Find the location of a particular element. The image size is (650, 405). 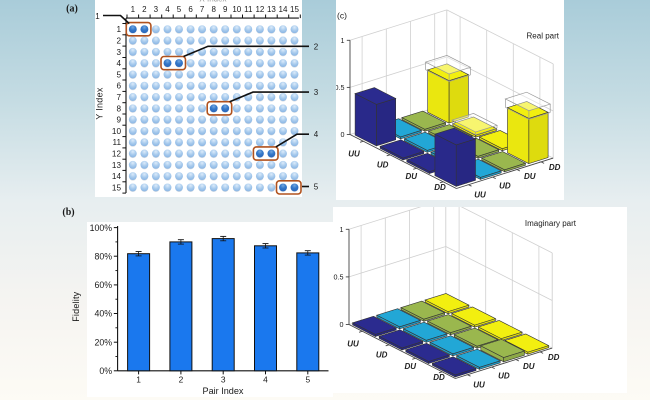

svg-text: X Index is located at coordinates (212, 1).